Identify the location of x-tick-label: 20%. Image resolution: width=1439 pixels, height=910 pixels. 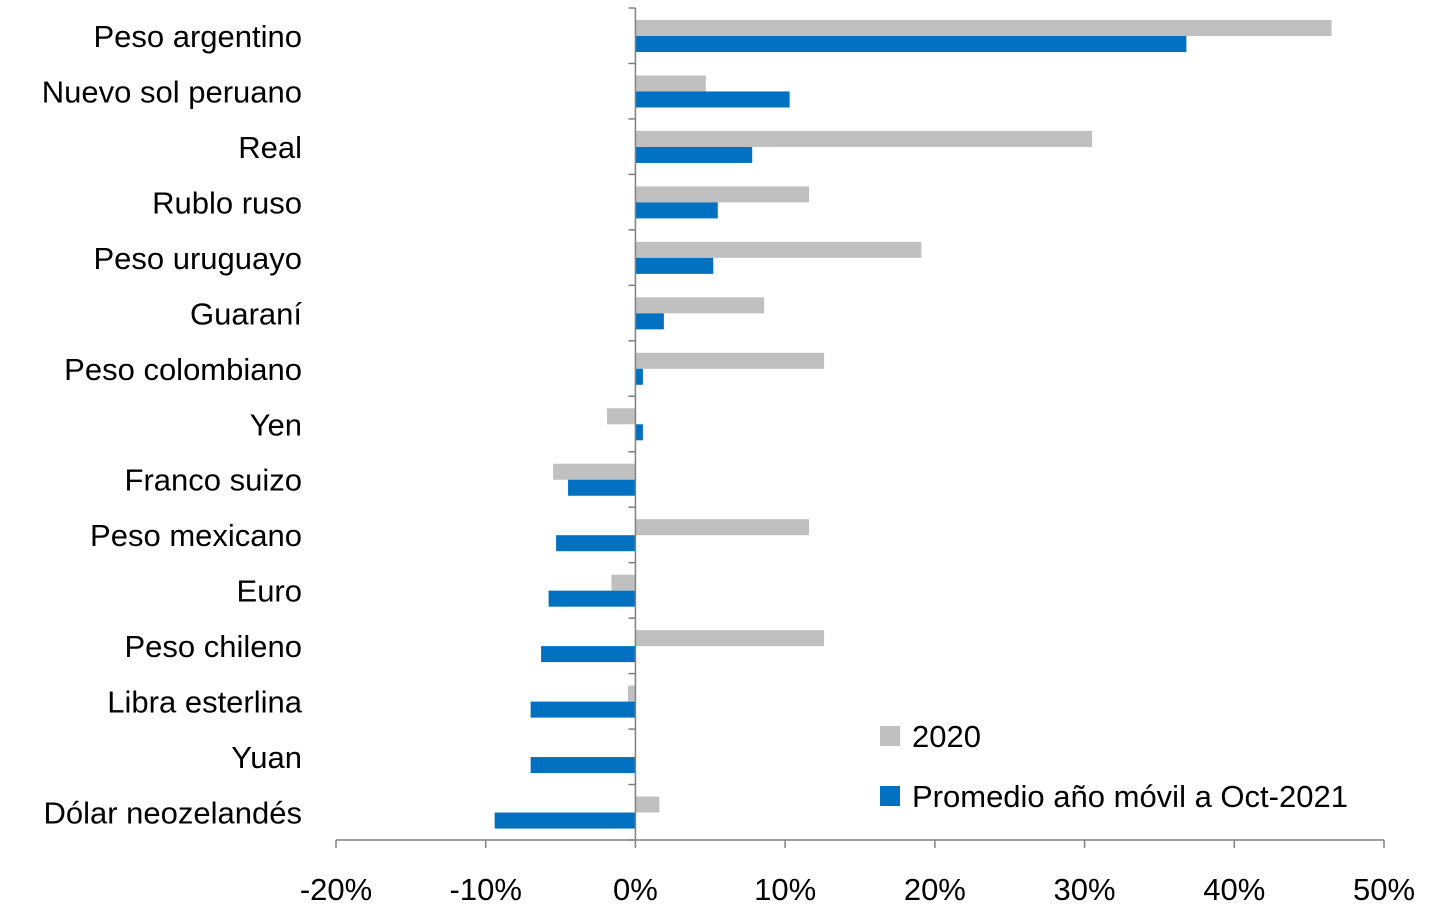
(935, 888).